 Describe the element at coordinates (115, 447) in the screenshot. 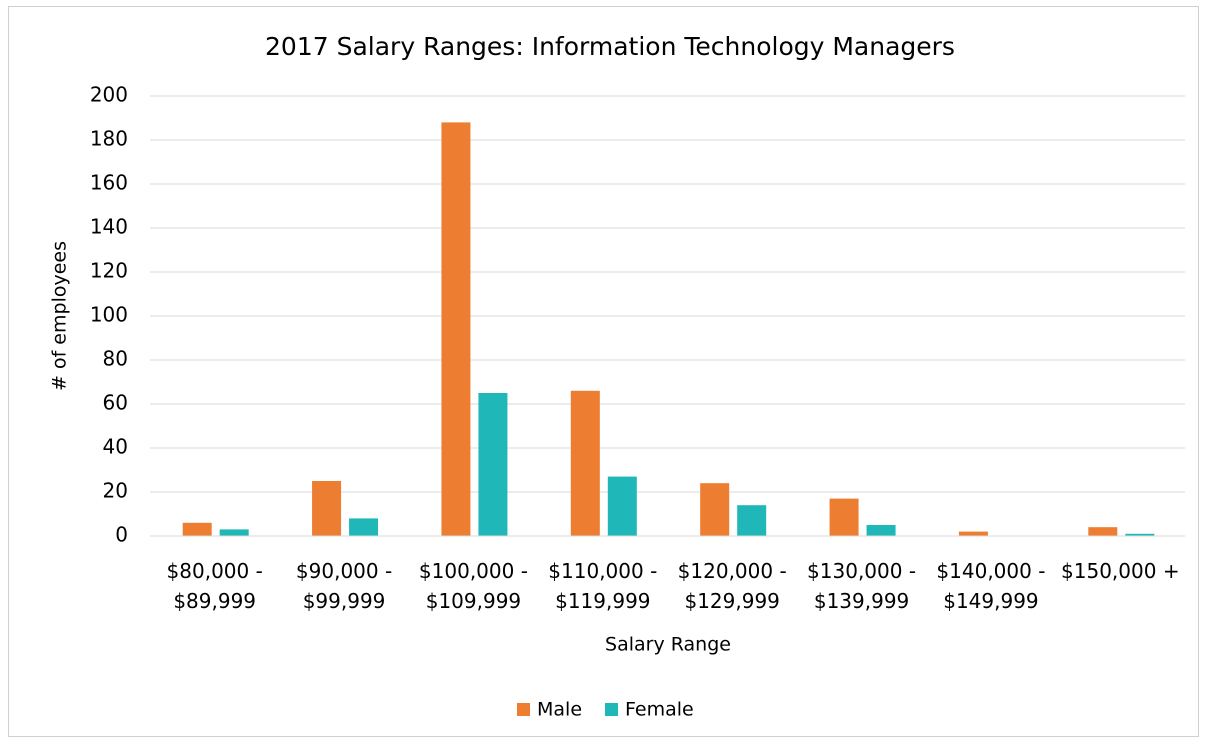

I see `y-tick-label: 40` at that location.